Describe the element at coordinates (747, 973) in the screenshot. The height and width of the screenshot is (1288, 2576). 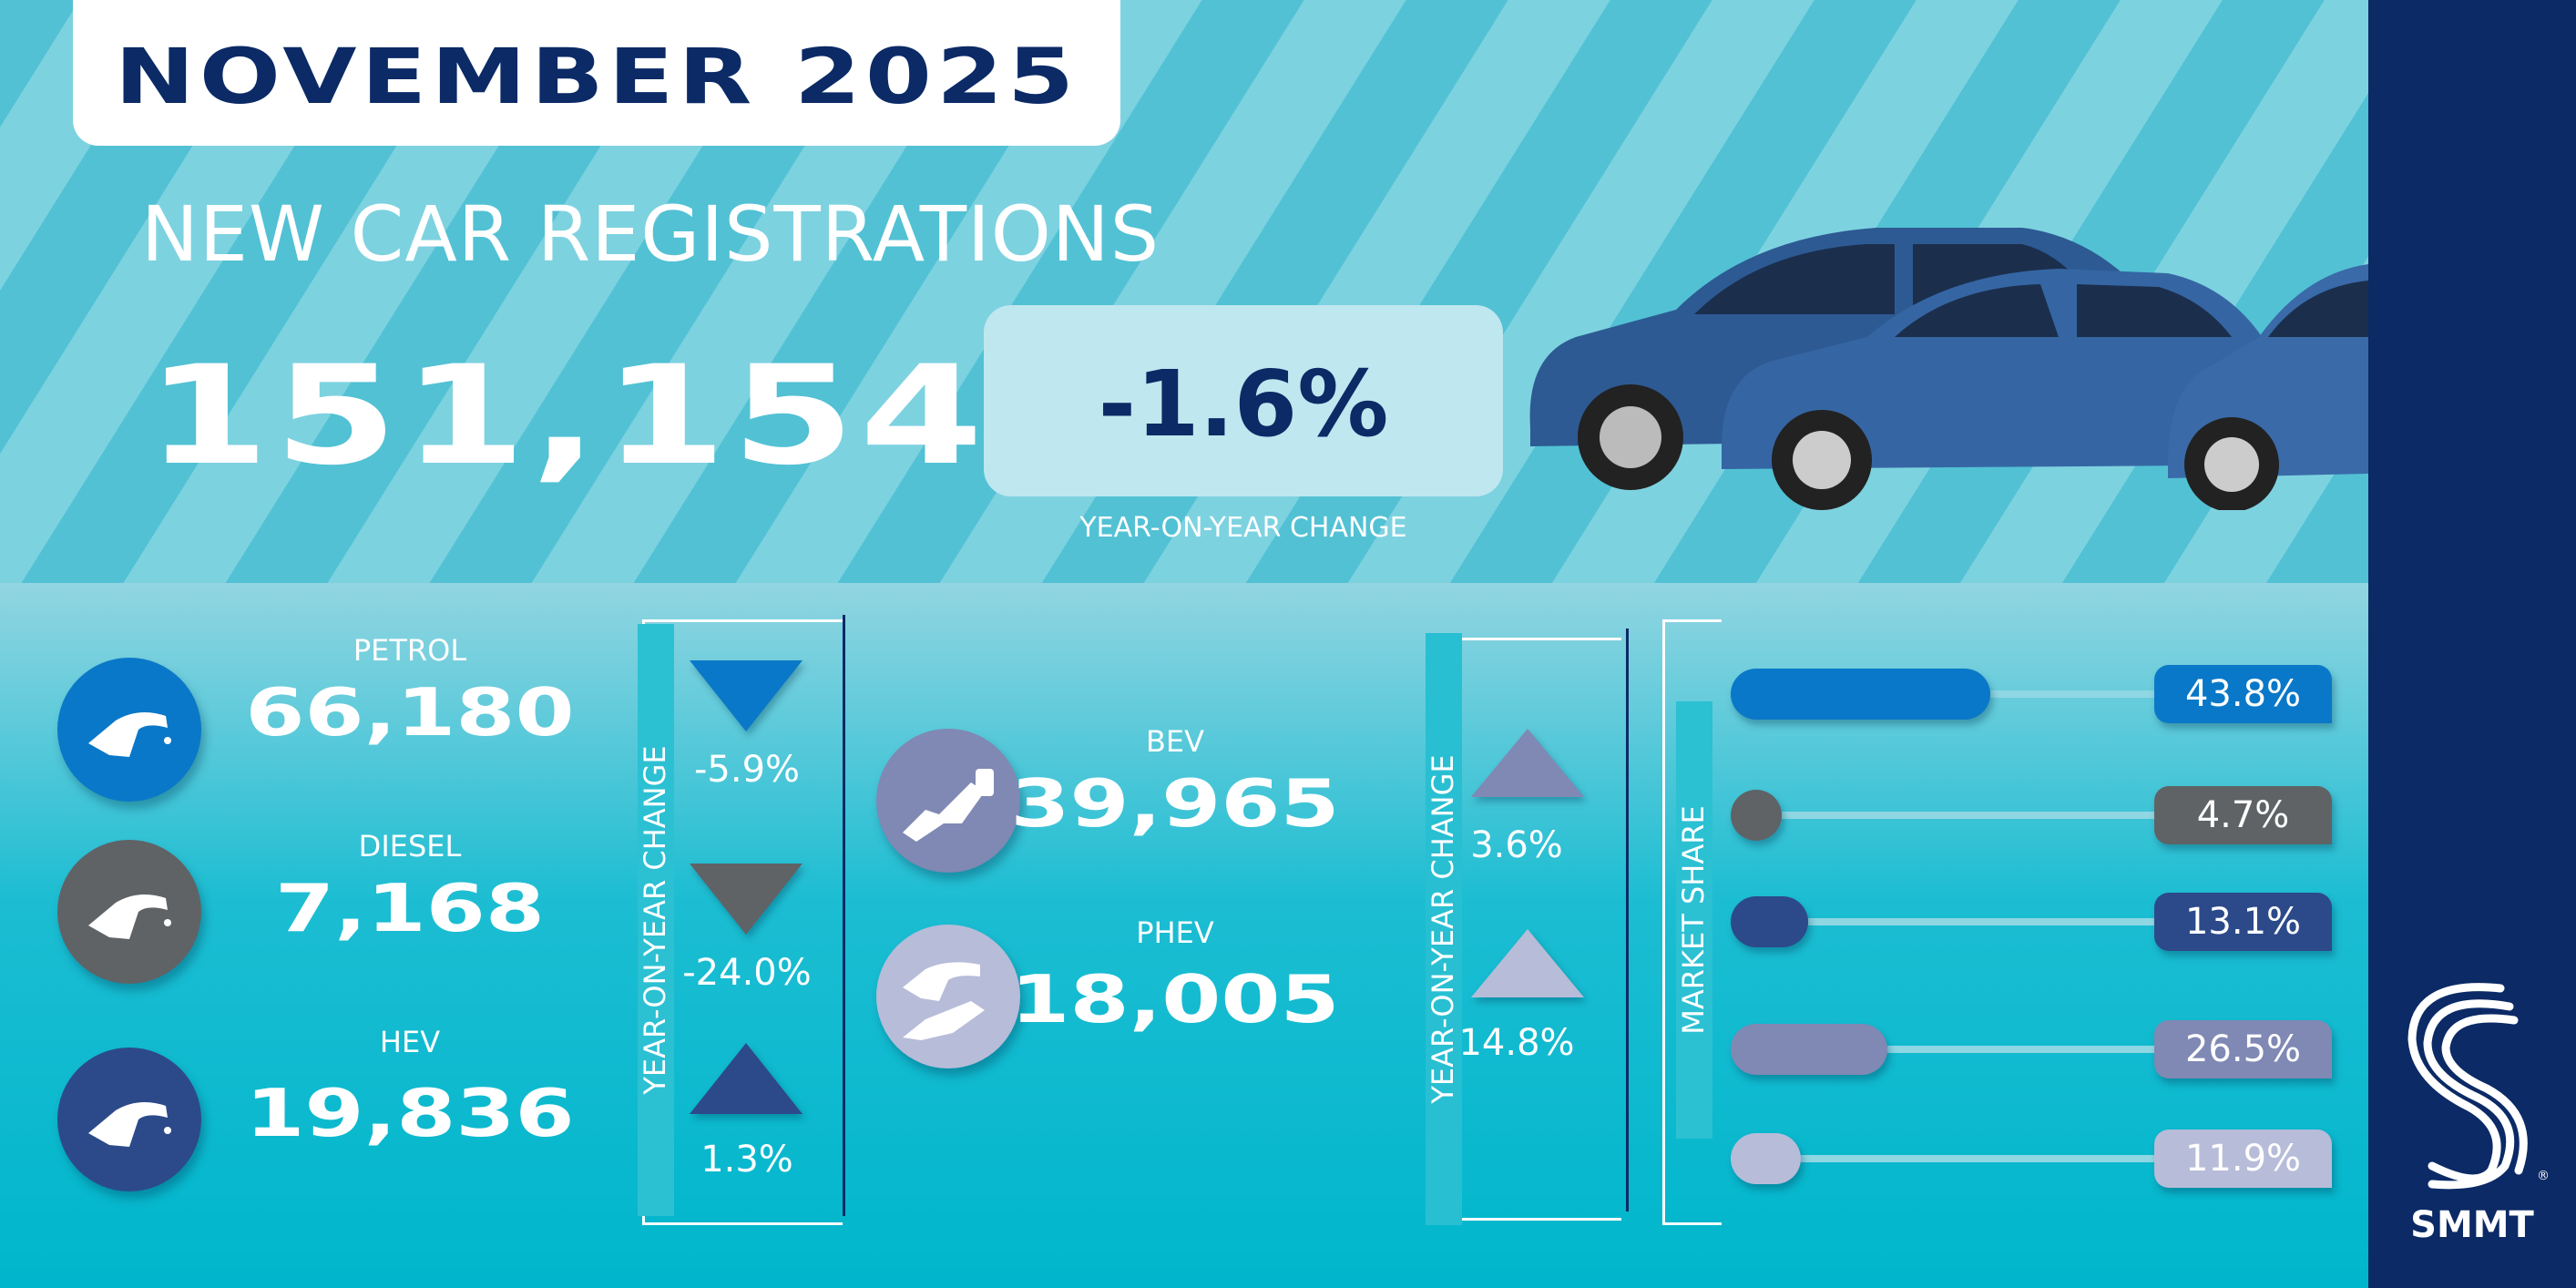
I see `diesel-yoy: -24.0%` at that location.